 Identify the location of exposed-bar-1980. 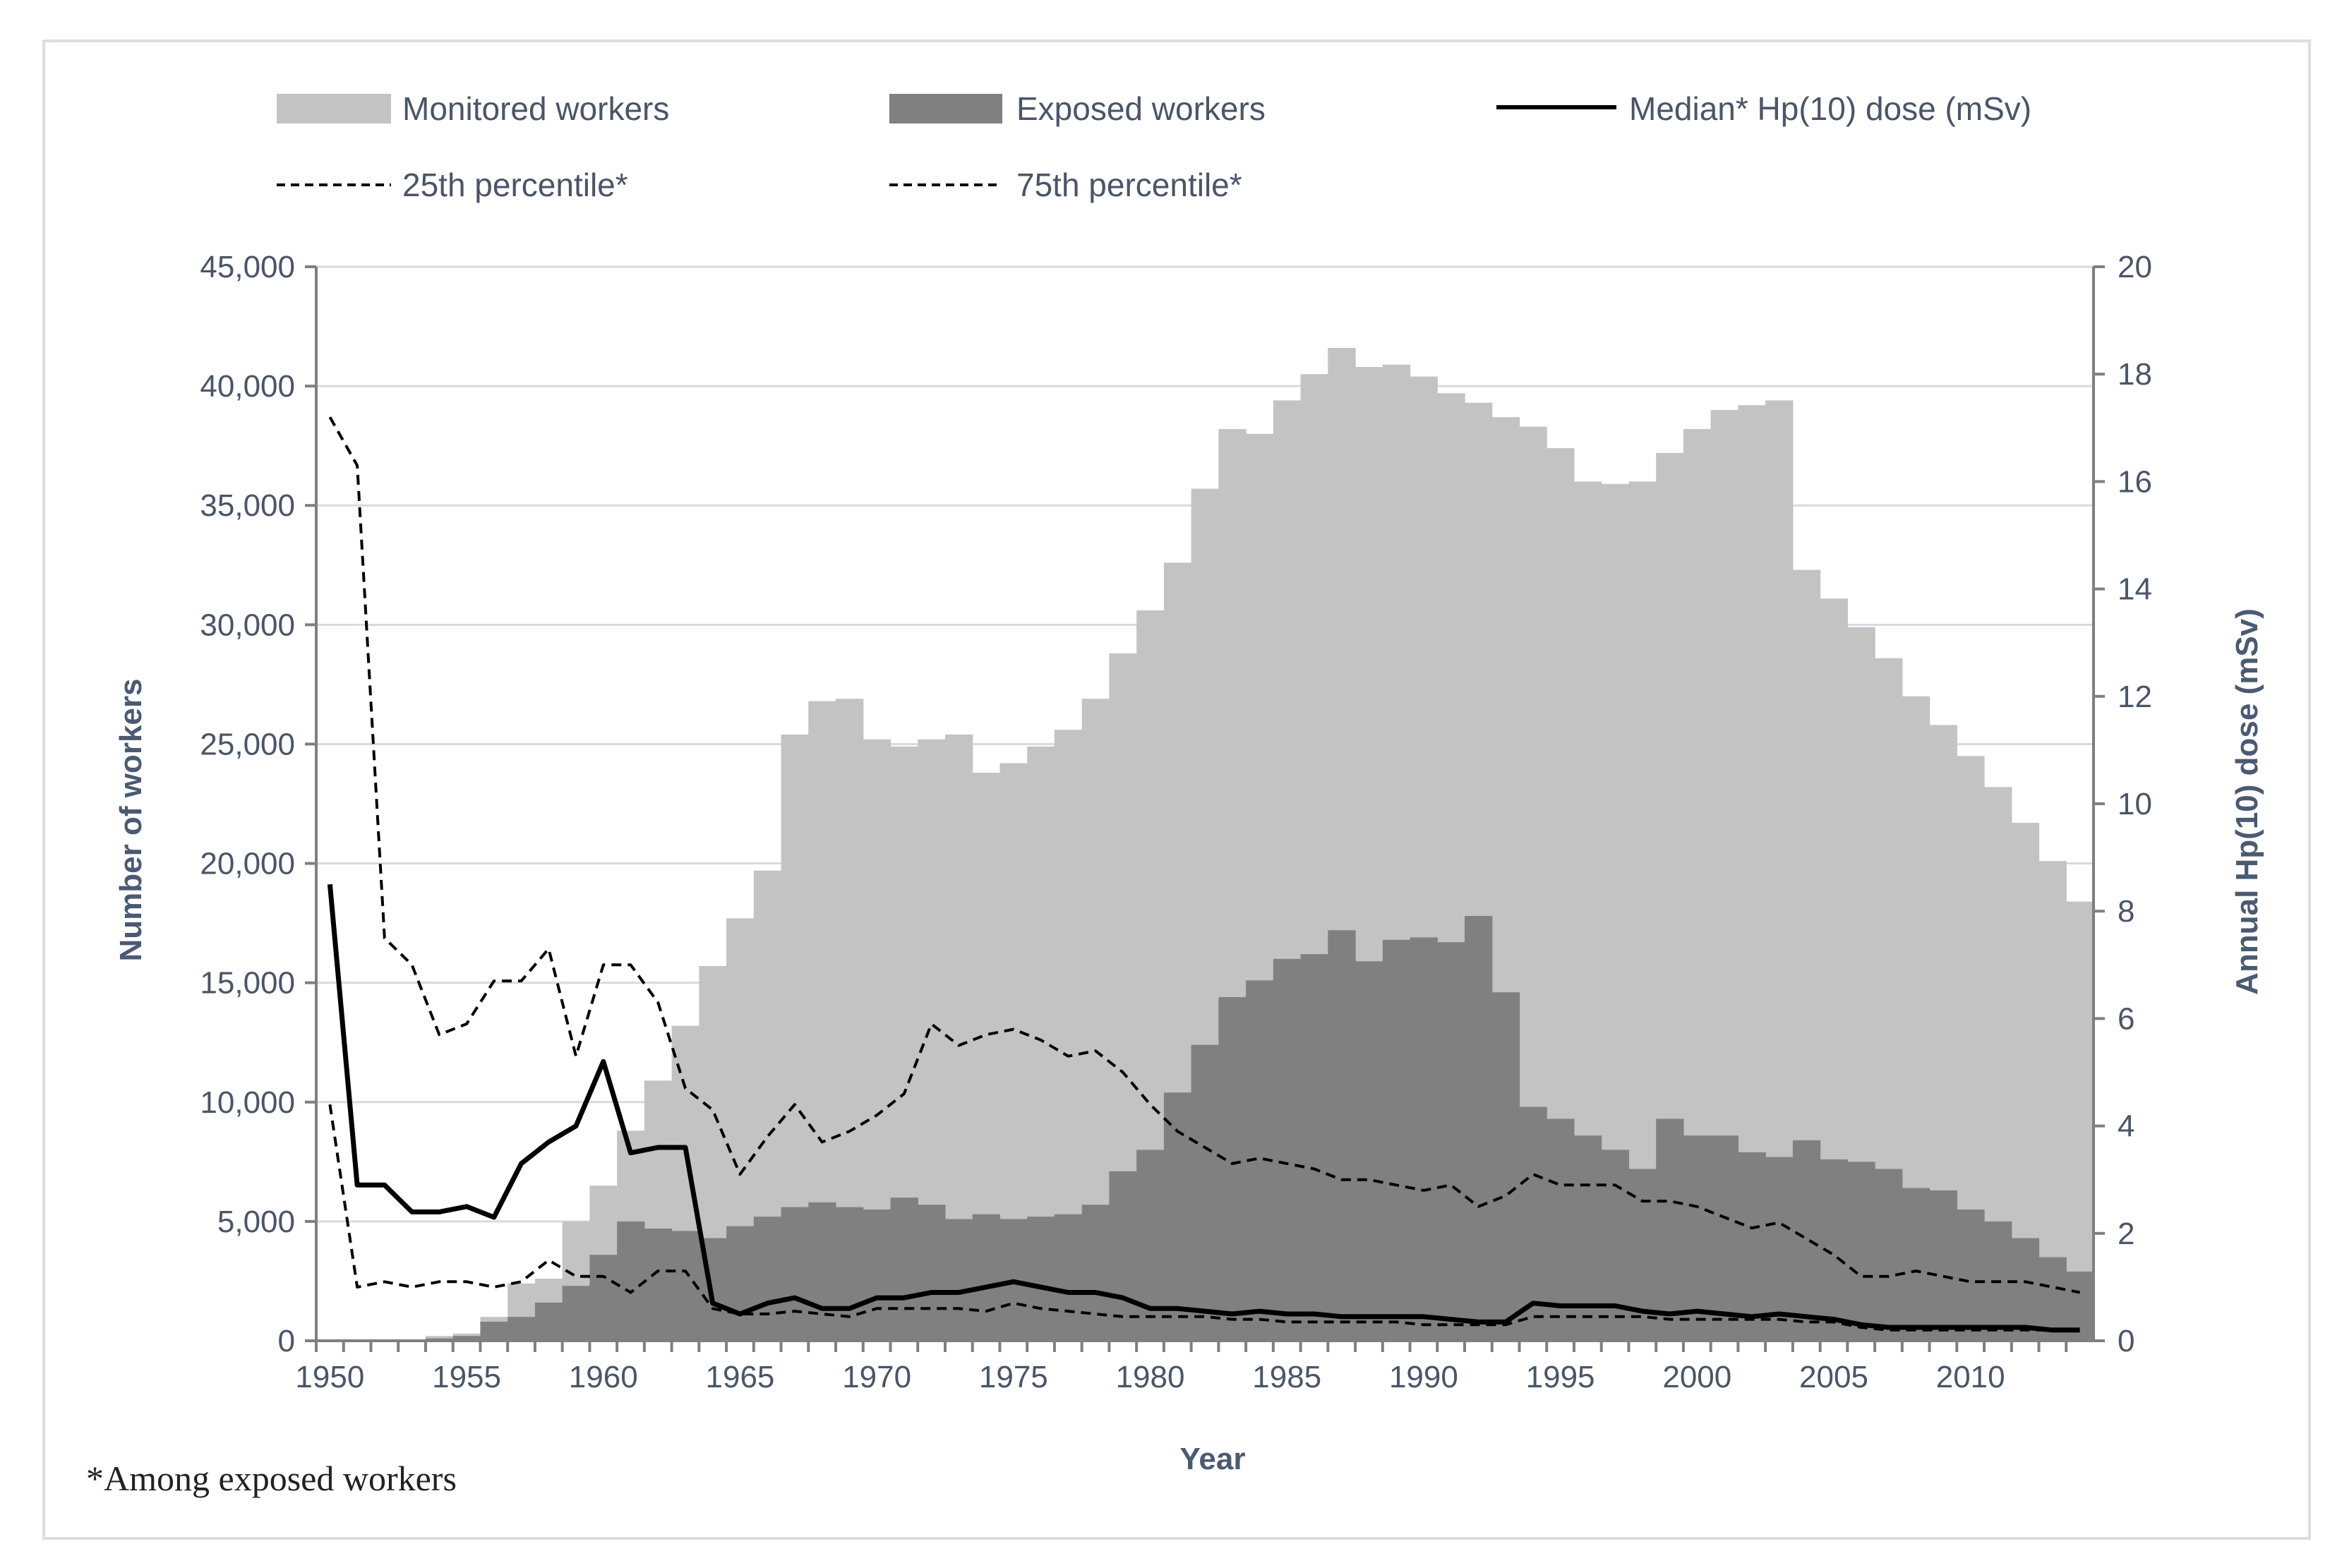
(1150, 1245).